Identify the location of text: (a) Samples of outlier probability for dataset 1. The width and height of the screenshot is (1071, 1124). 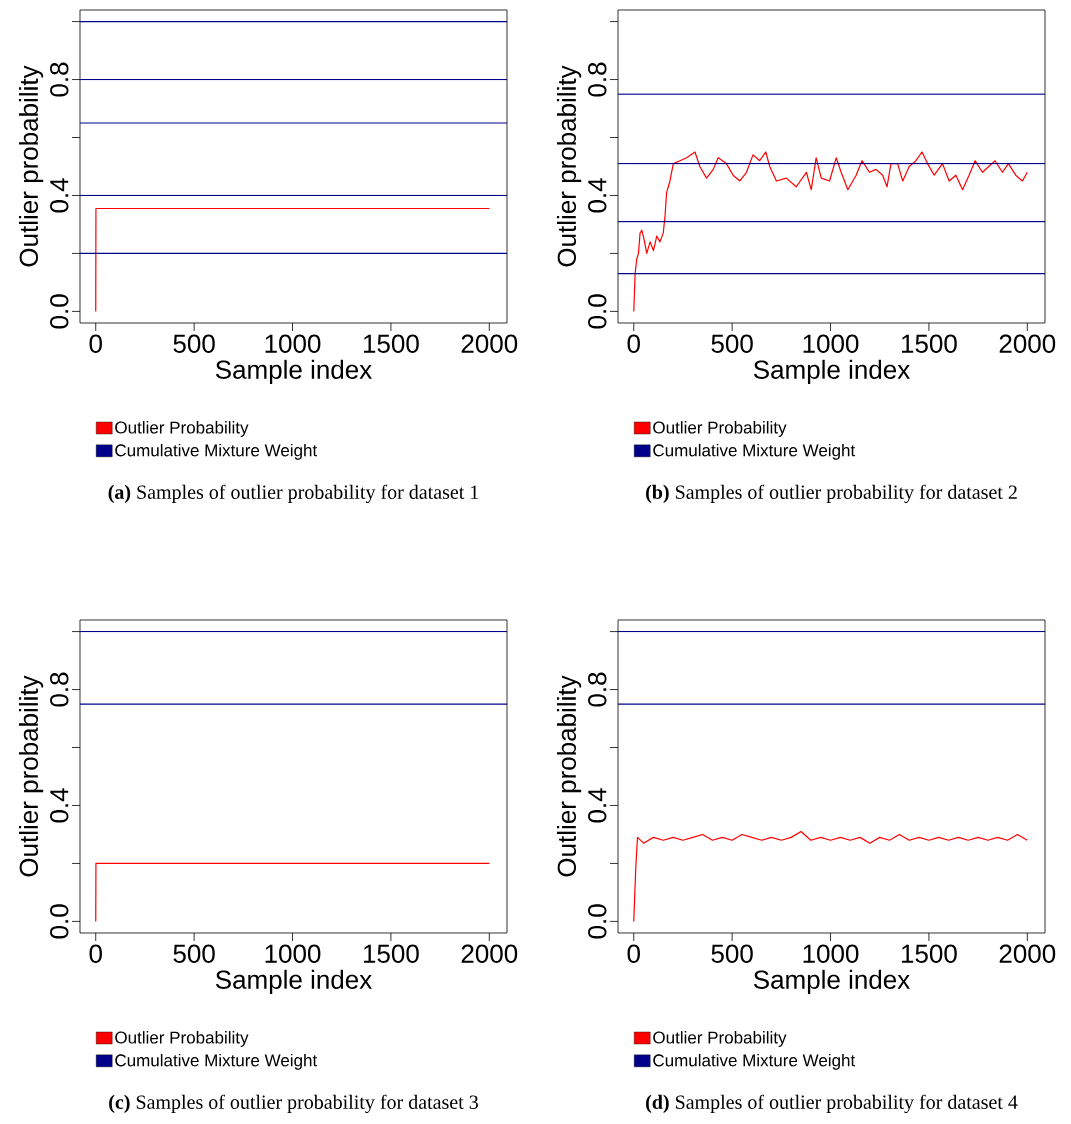
(293, 494).